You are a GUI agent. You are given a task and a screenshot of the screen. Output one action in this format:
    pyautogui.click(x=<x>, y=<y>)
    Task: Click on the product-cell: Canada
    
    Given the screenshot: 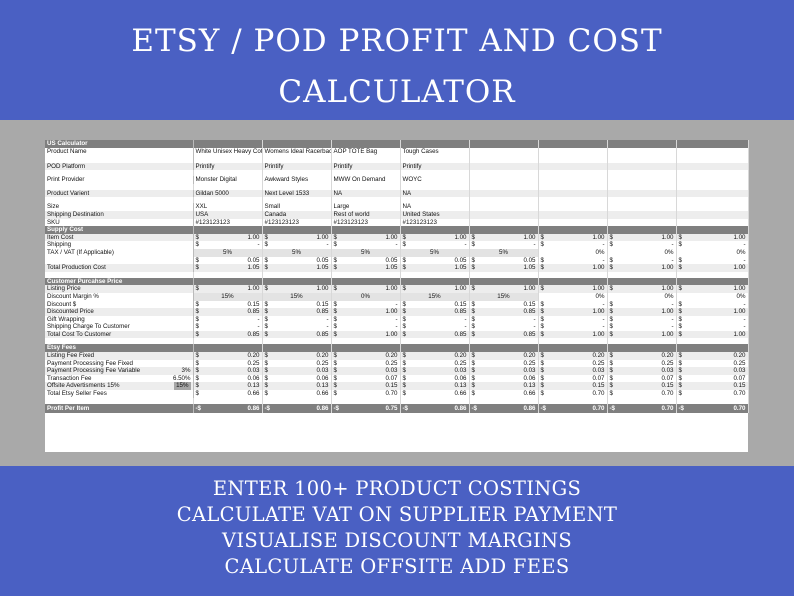 What is the action you would take?
    pyautogui.click(x=297, y=214)
    